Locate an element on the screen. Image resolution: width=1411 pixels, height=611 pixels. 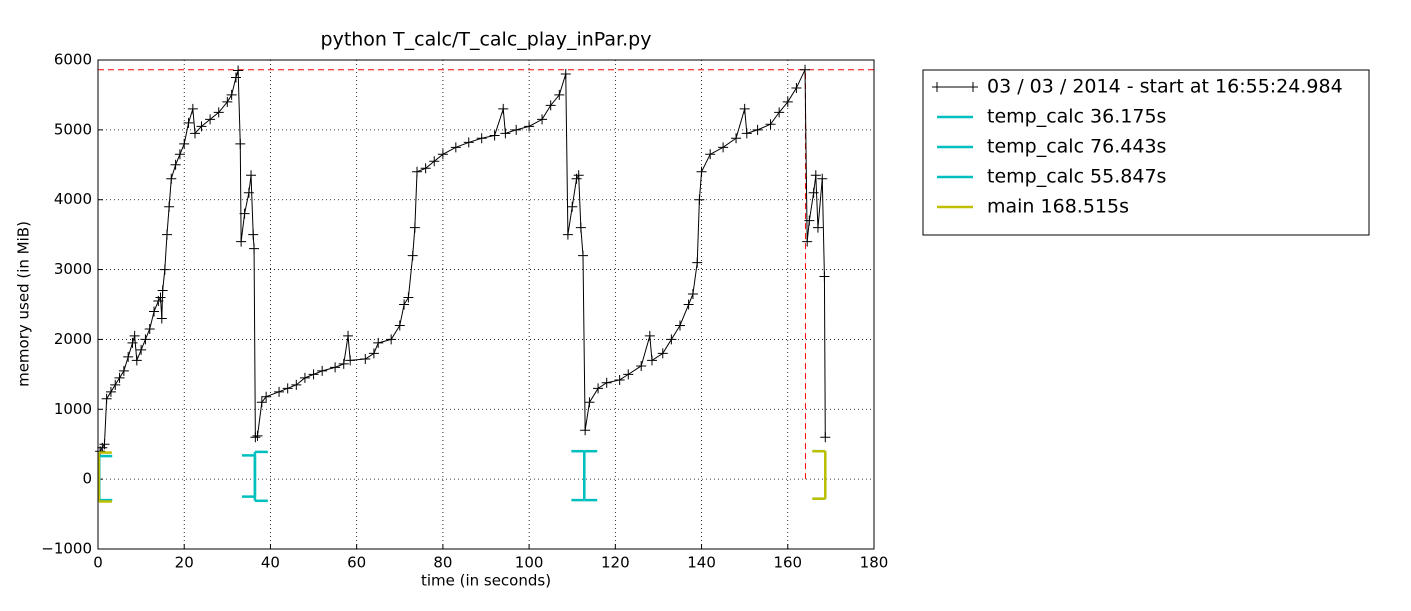
x-tick-label: 40 is located at coordinates (270, 563).